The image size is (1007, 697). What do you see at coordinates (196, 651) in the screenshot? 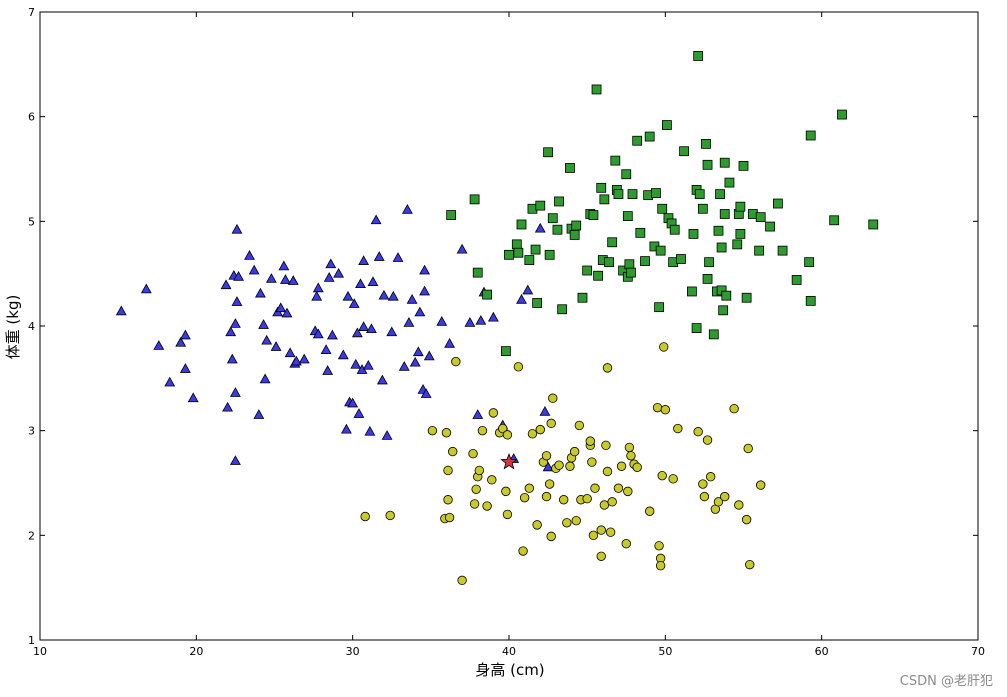
I see `x-tick-label: 20` at bounding box center [196, 651].